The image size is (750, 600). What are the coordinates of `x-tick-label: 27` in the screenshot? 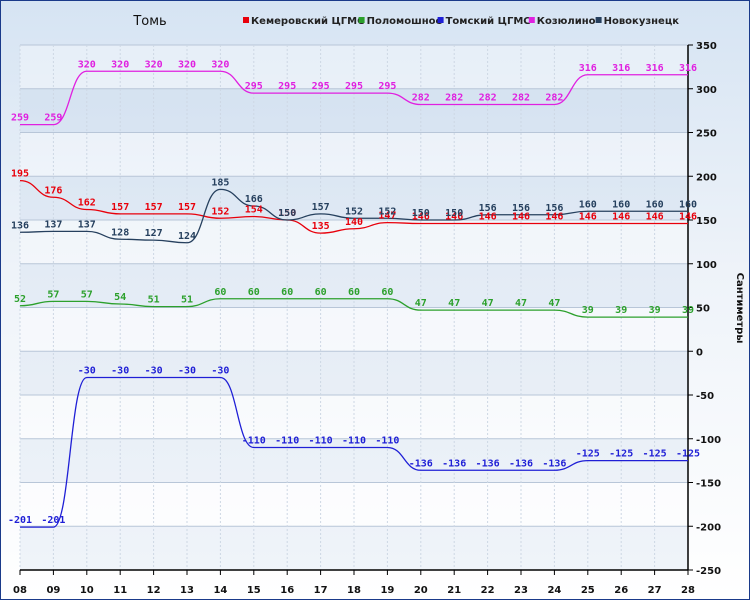 It's located at (655, 590).